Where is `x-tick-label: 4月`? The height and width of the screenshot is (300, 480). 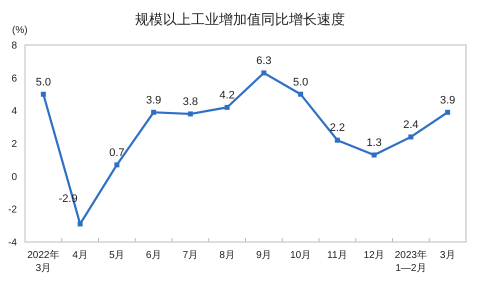
x-tick-label: 4月 is located at coordinates (80, 255).